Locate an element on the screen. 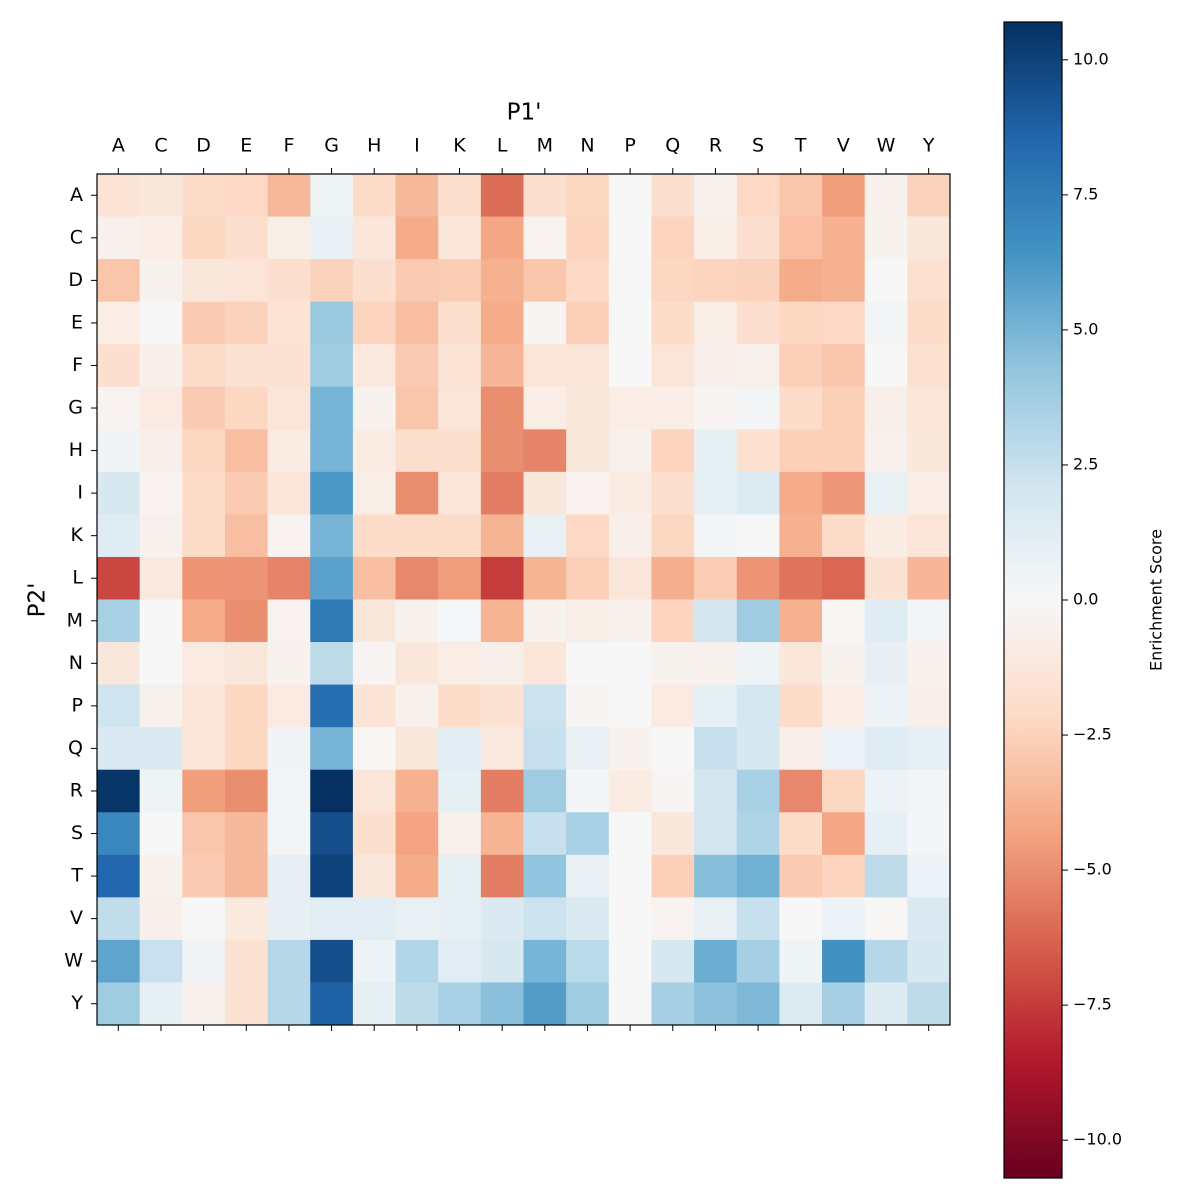 The height and width of the screenshot is (1200, 1200). colorbar-label: Enrichment Score is located at coordinates (1156, 600).